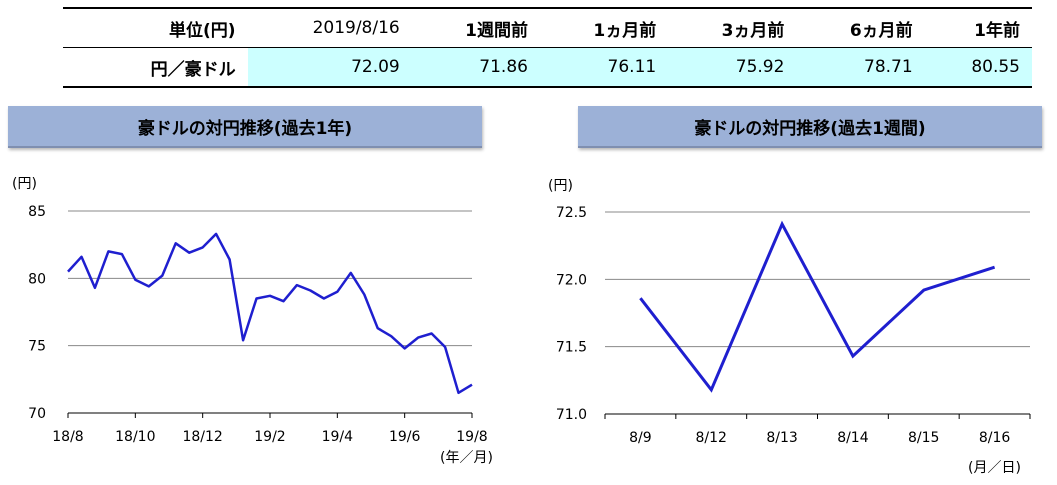 This screenshot has width=1057, height=485. What do you see at coordinates (329, 27) in the screenshot?
I see `col-header: 2019/8/16` at bounding box center [329, 27].